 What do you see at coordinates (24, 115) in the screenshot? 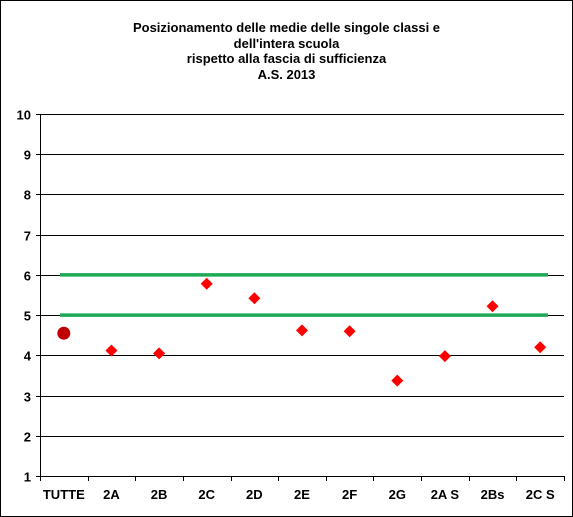
I see `y-tick-label: 10` at bounding box center [24, 115].